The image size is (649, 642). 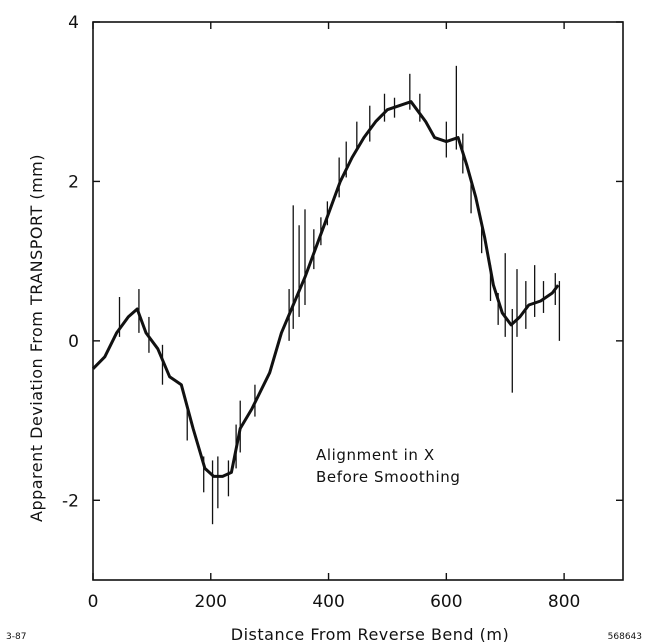 I want to click on y-axis-title: Apparent Deviation From TRANSPORT (mm), so click(x=36, y=338).